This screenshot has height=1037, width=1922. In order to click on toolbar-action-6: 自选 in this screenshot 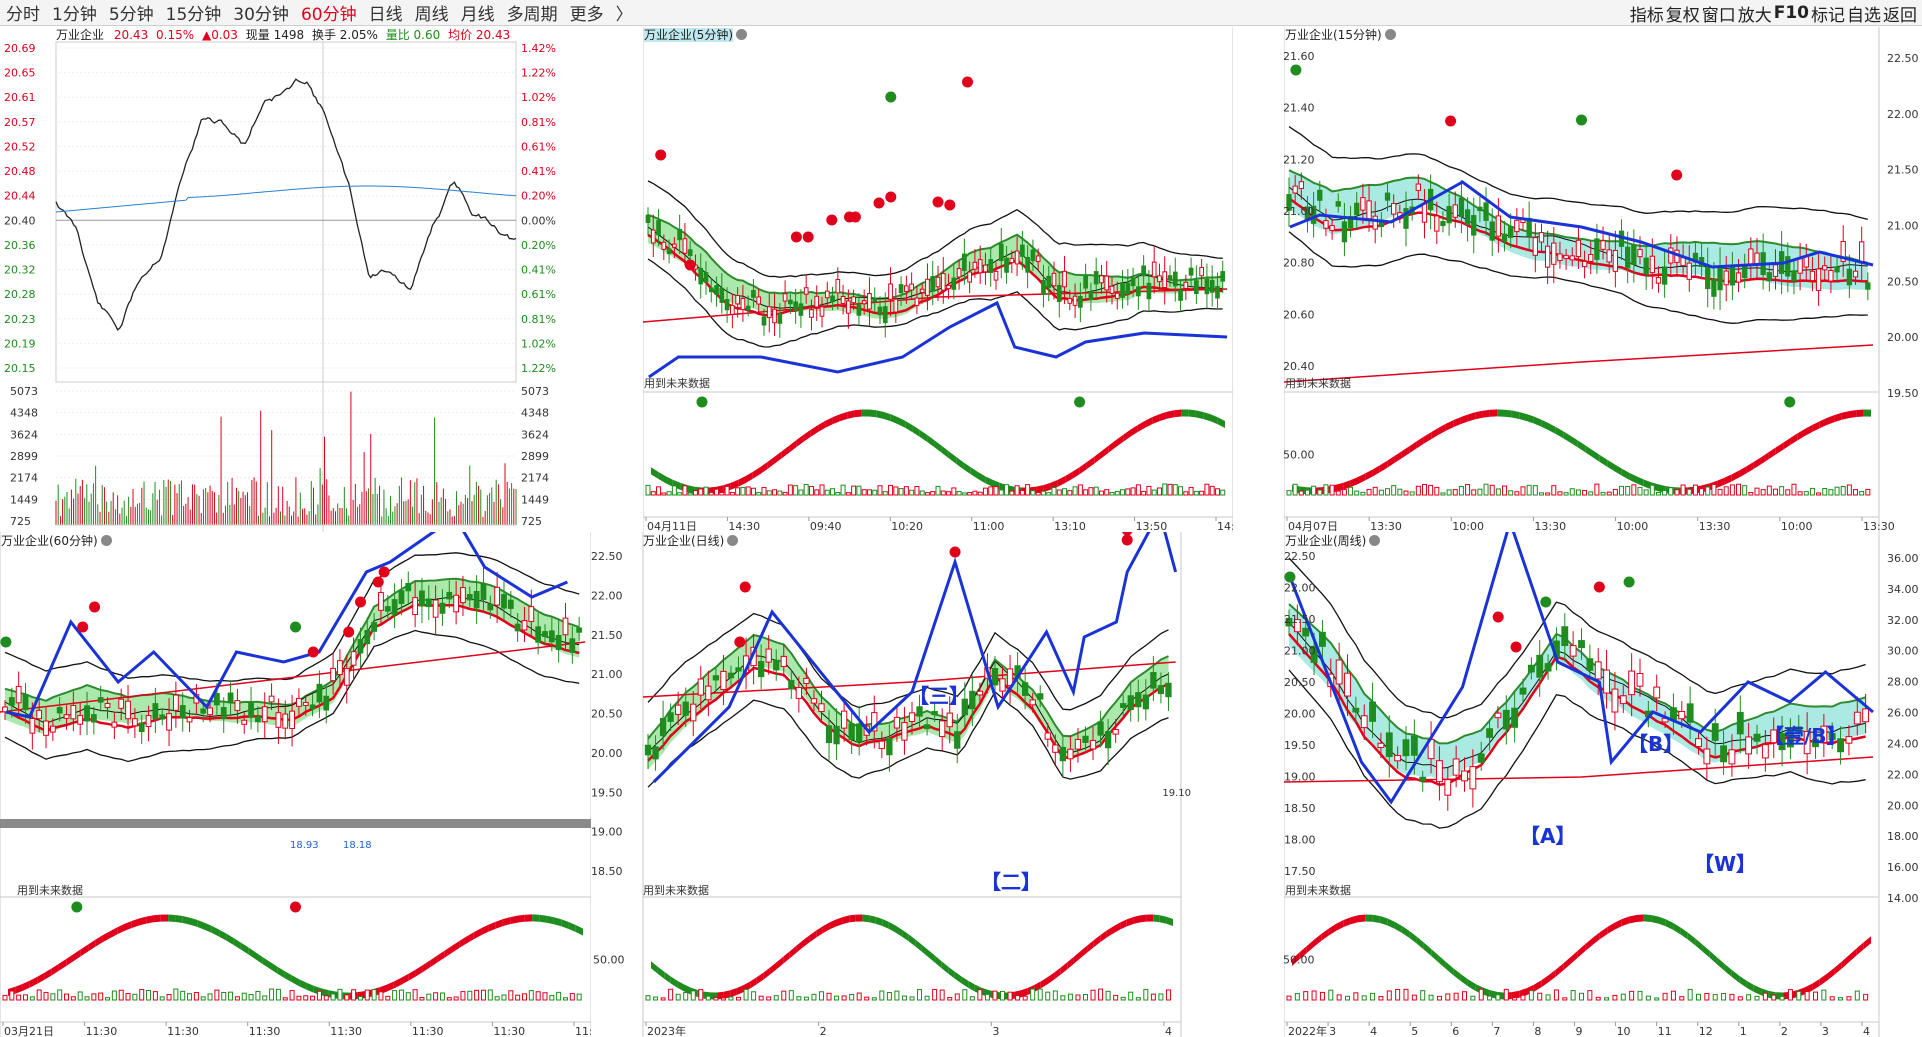, I will do `click(1864, 15)`.